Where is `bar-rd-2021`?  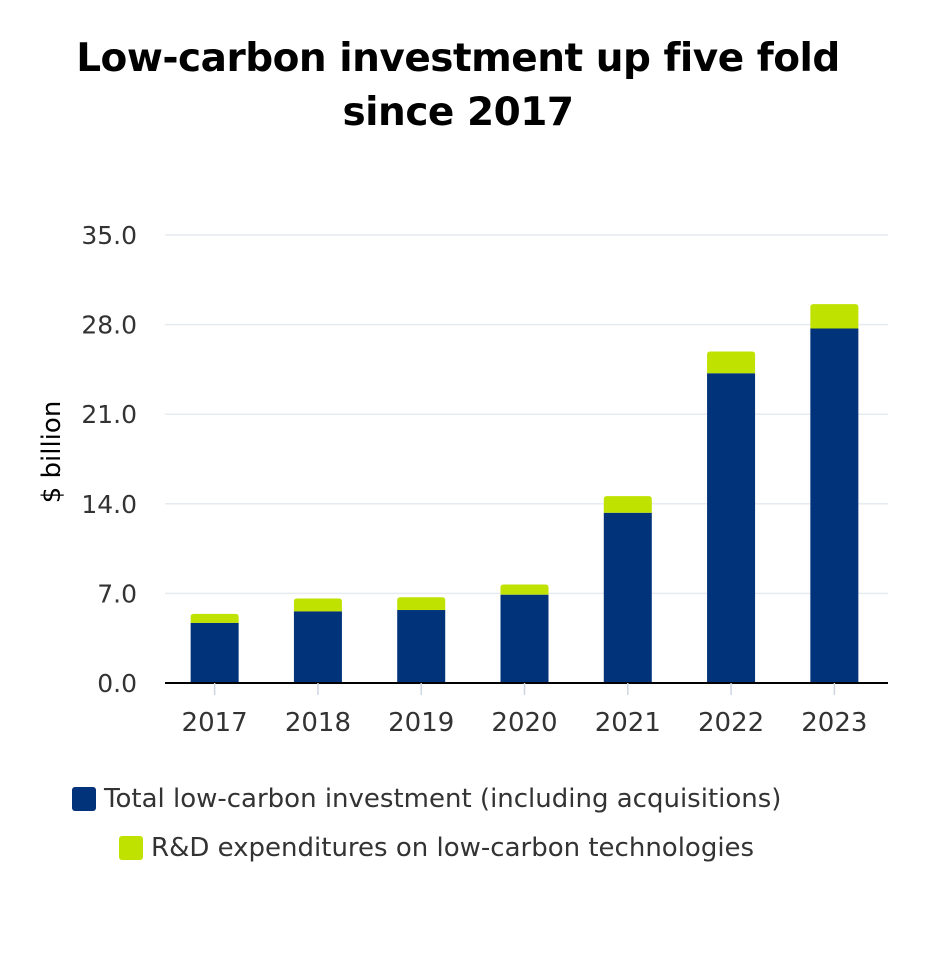
bar-rd-2021 is located at coordinates (627, 504).